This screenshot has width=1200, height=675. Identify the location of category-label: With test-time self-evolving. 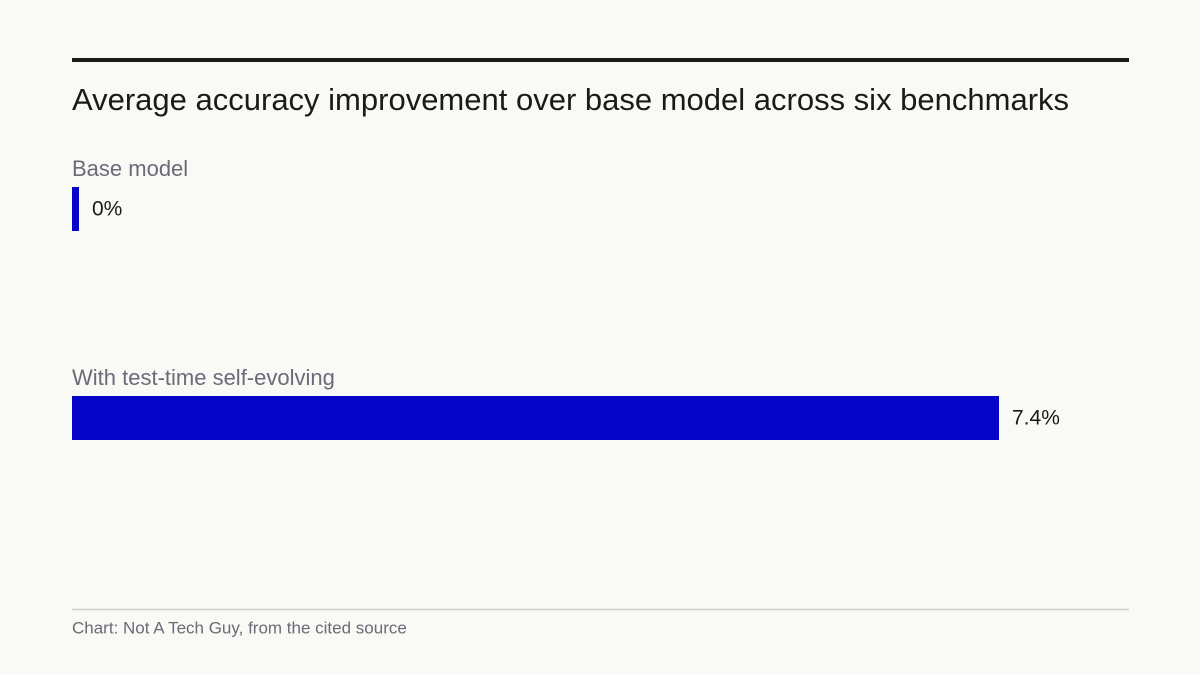
(203, 377).